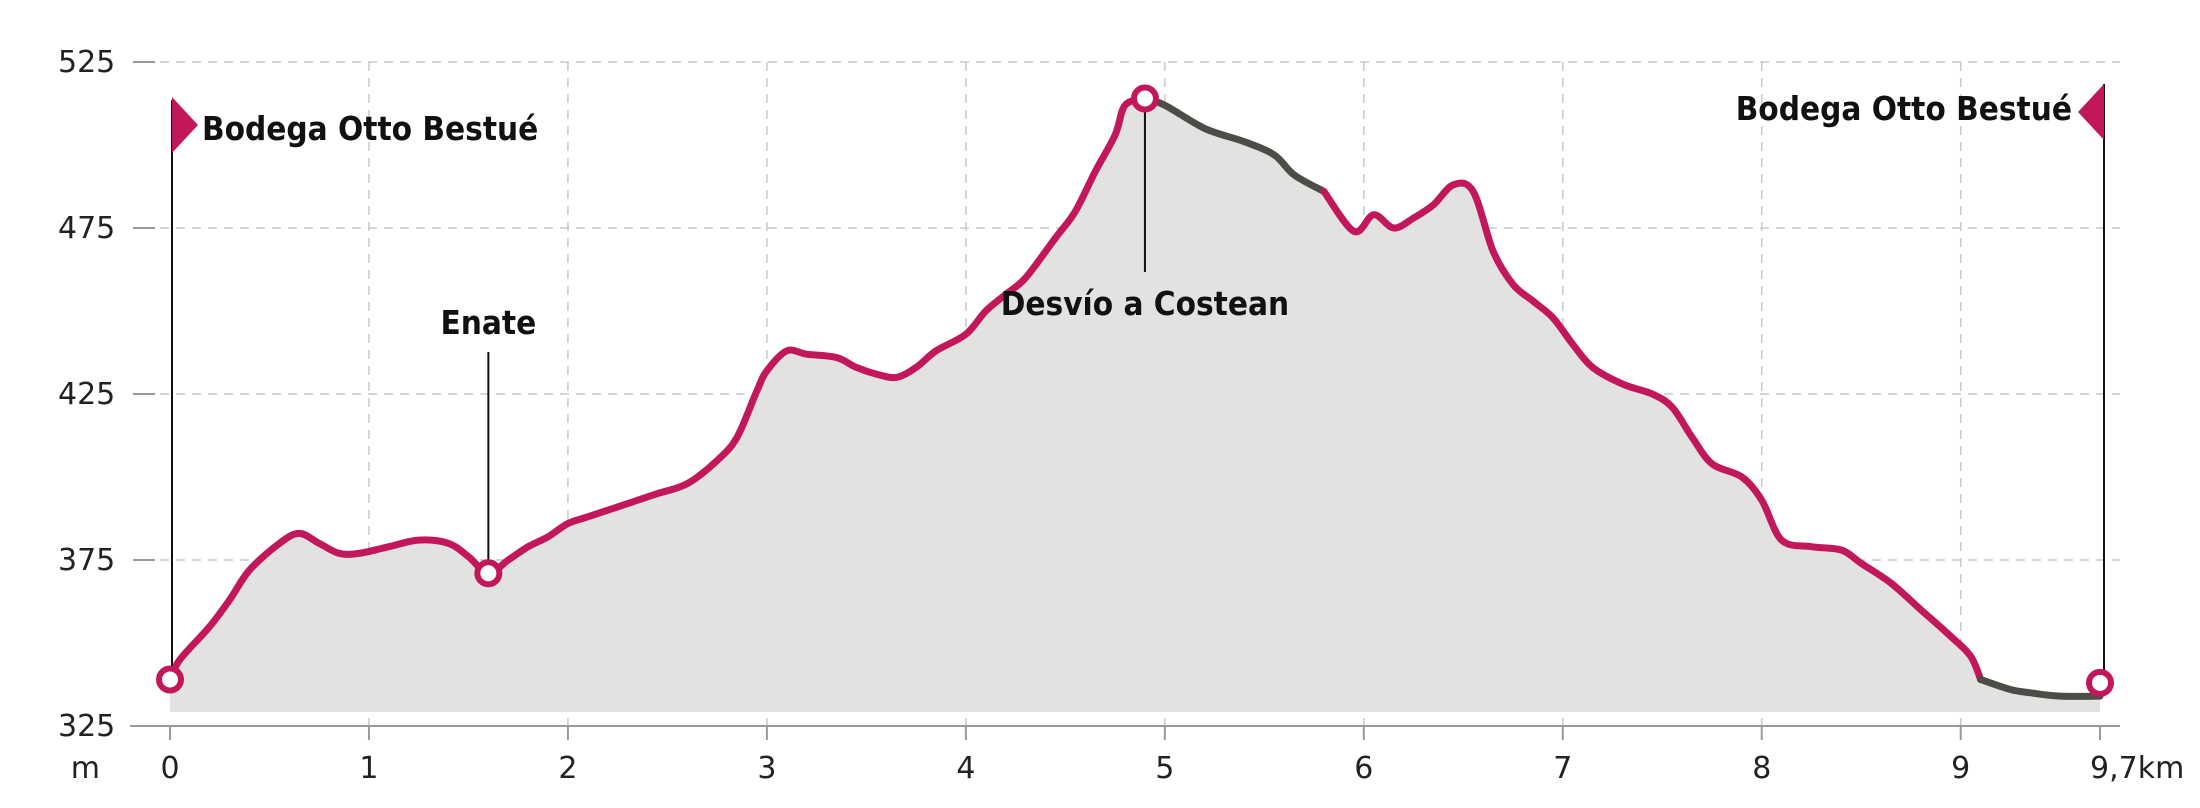 The width and height of the screenshot is (2200, 808). I want to click on x-tick-label: 3, so click(766, 768).